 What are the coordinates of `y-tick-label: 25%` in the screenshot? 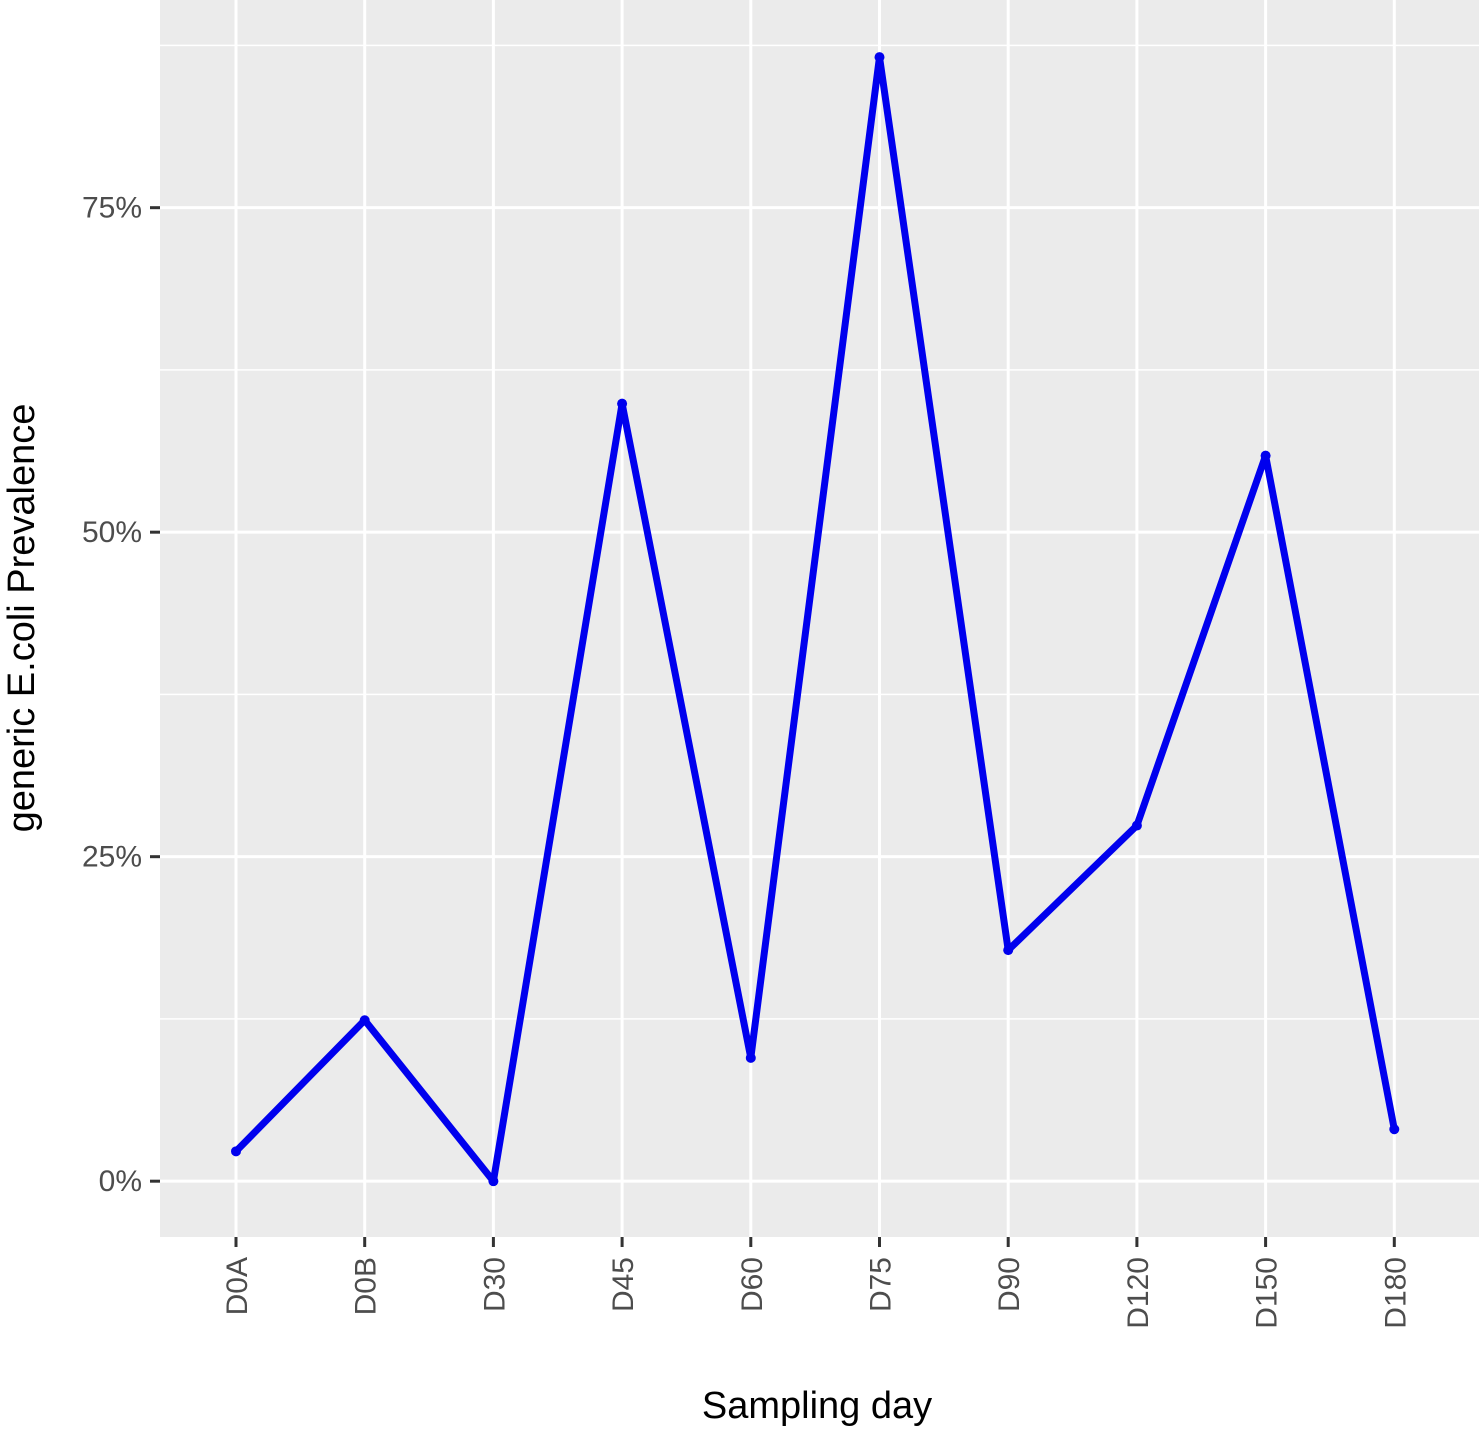 It's located at (112, 857).